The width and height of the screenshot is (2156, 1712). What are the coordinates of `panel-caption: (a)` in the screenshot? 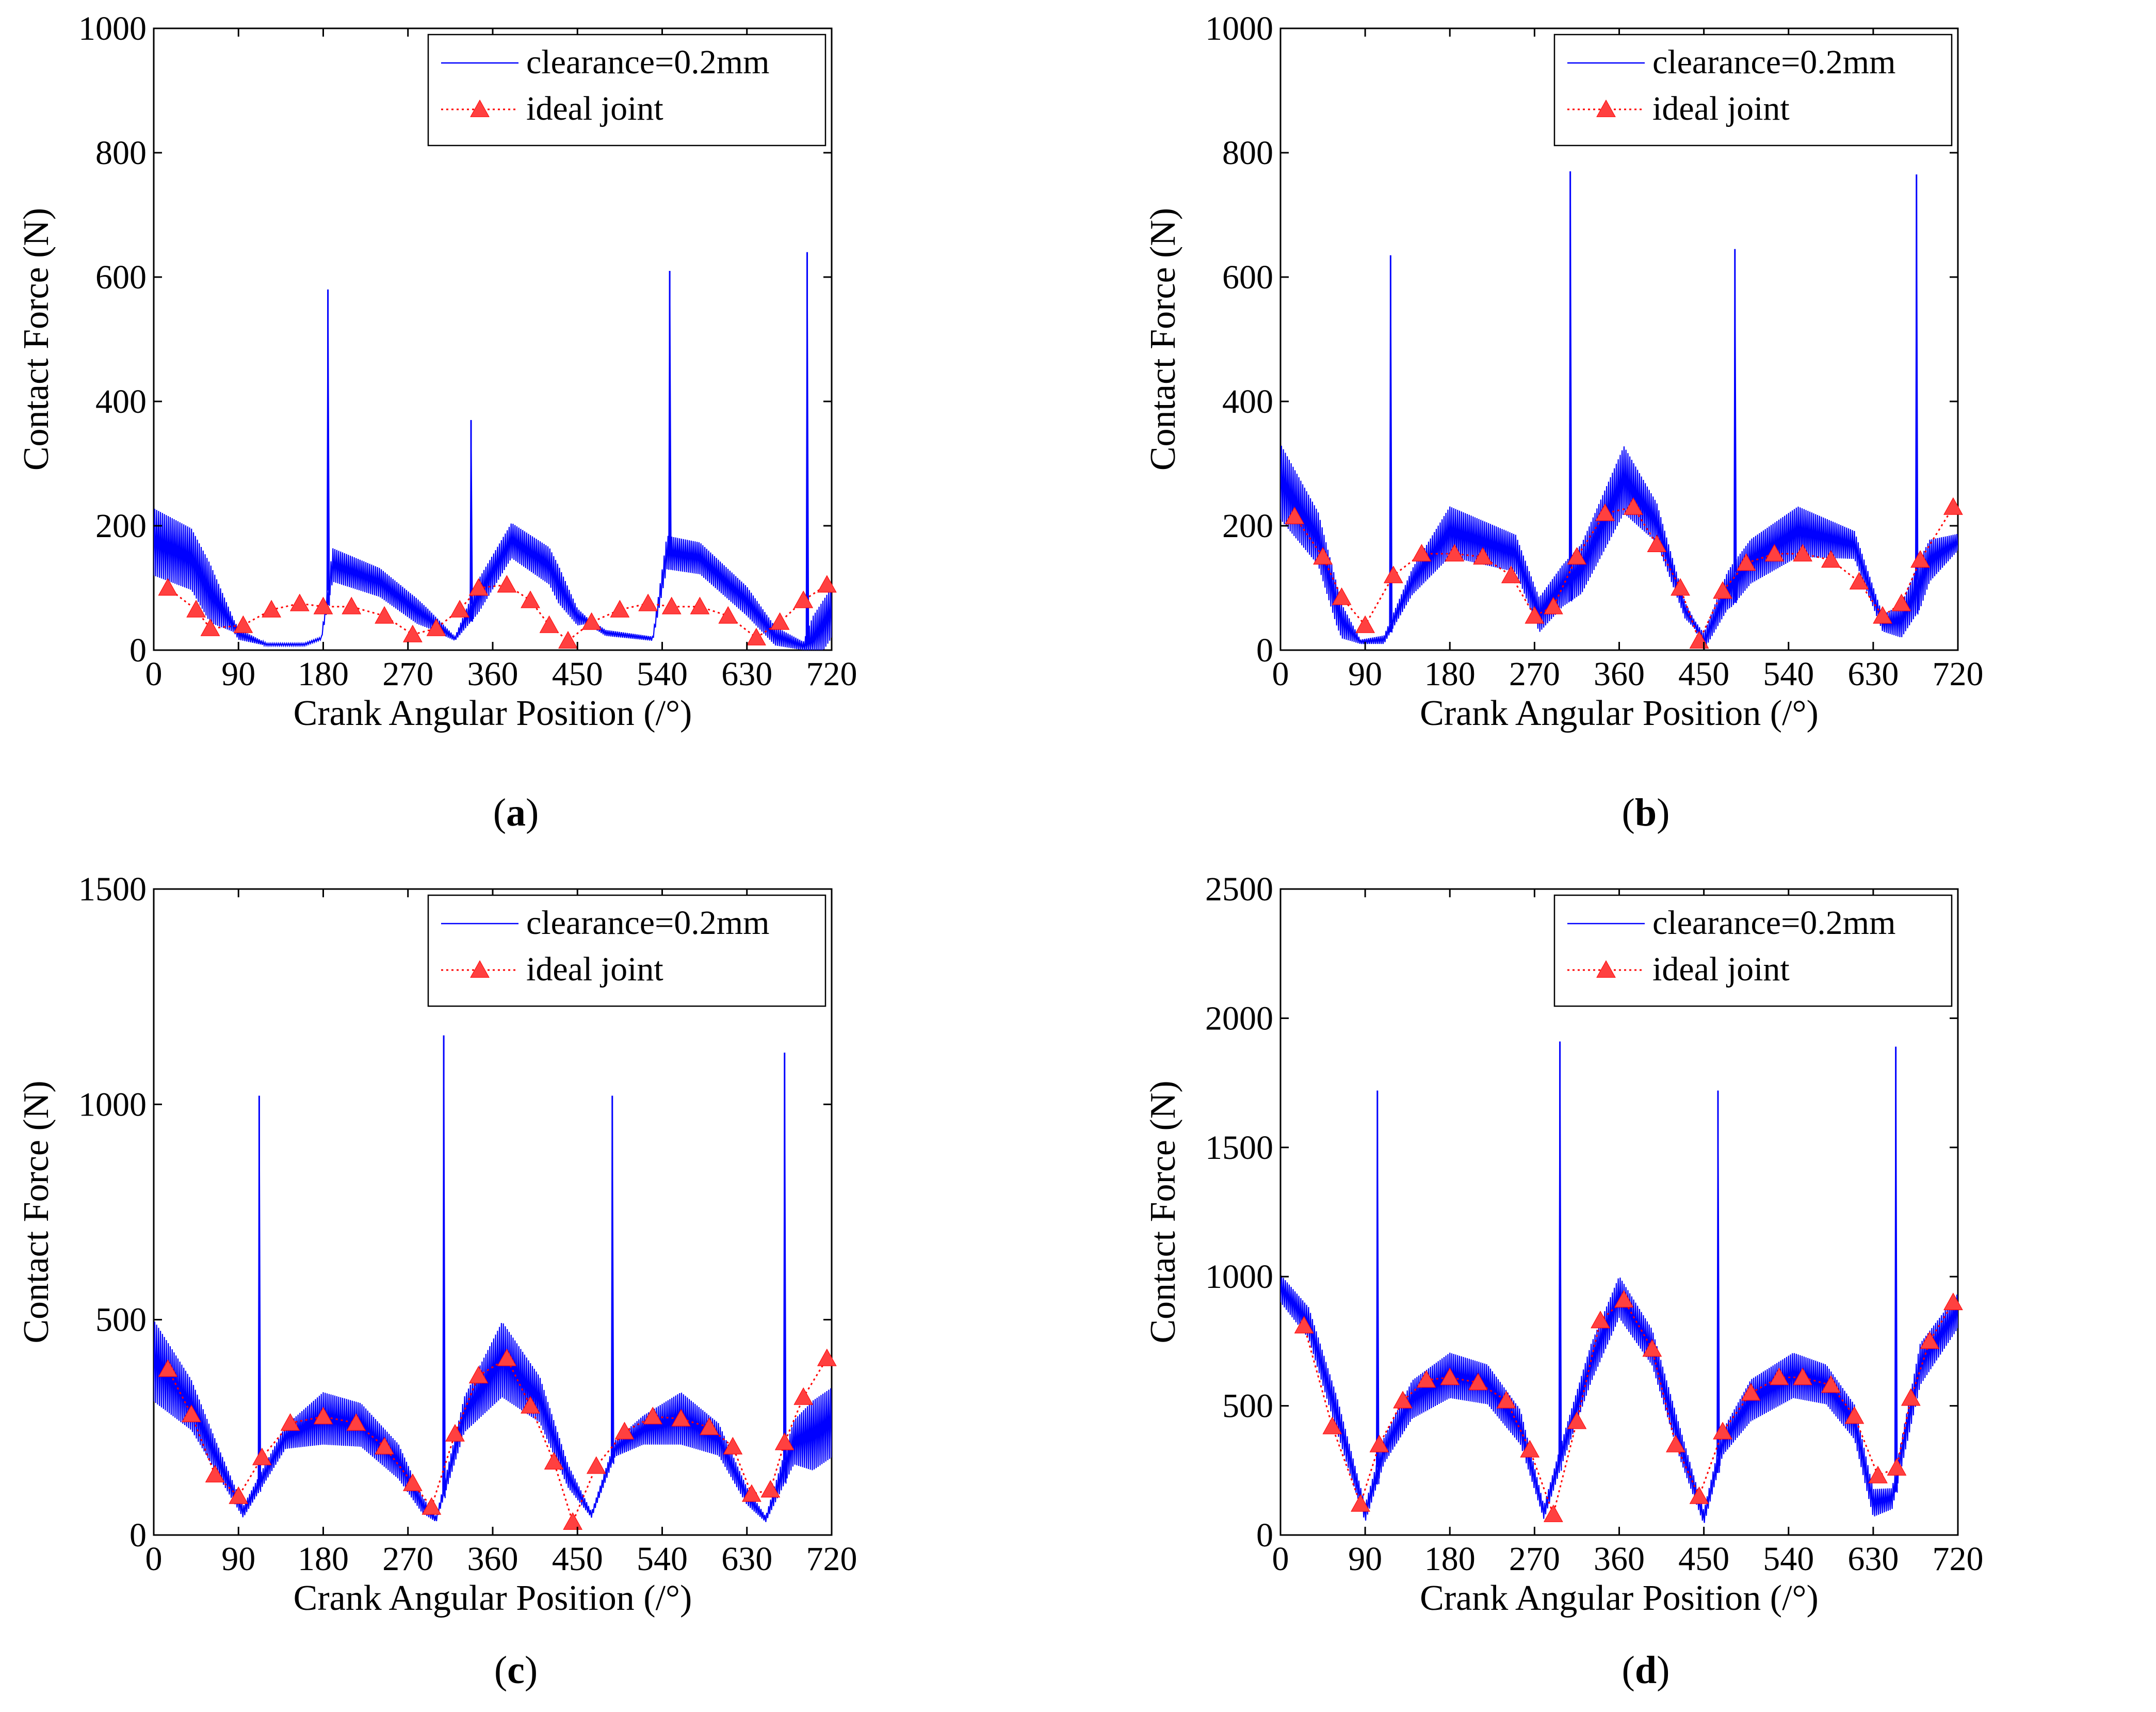 It's located at (516, 812).